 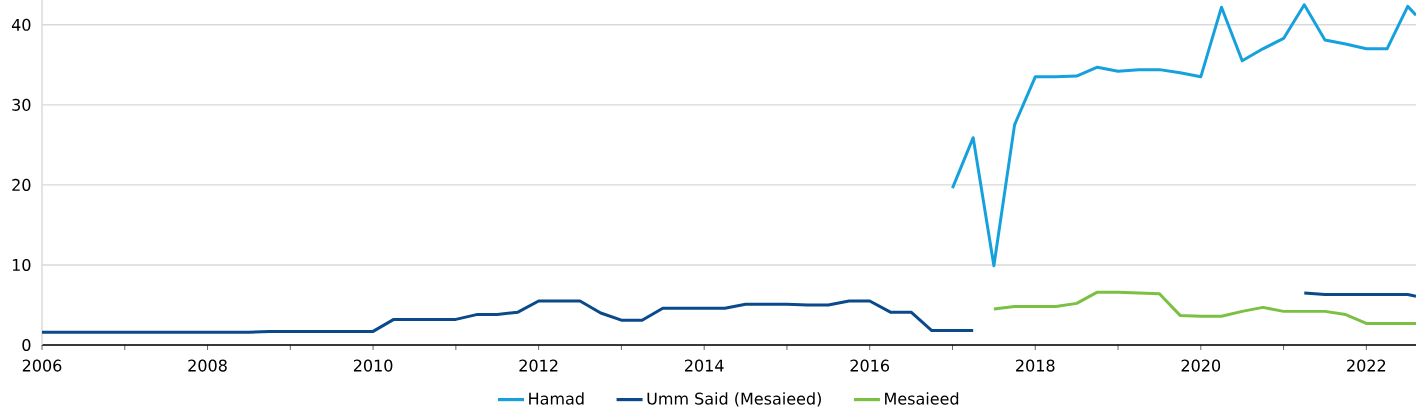 What do you see at coordinates (1201, 365) in the screenshot?
I see `x-tick-label: 2020` at bounding box center [1201, 365].